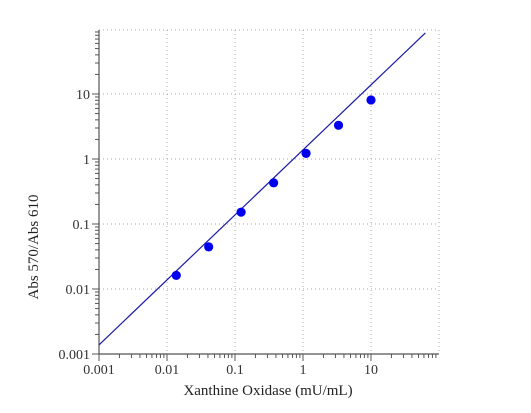  Describe the element at coordinates (267, 391) in the screenshot. I see `x-axis-label: Xanthine Oxidase (mU/mL)` at that location.